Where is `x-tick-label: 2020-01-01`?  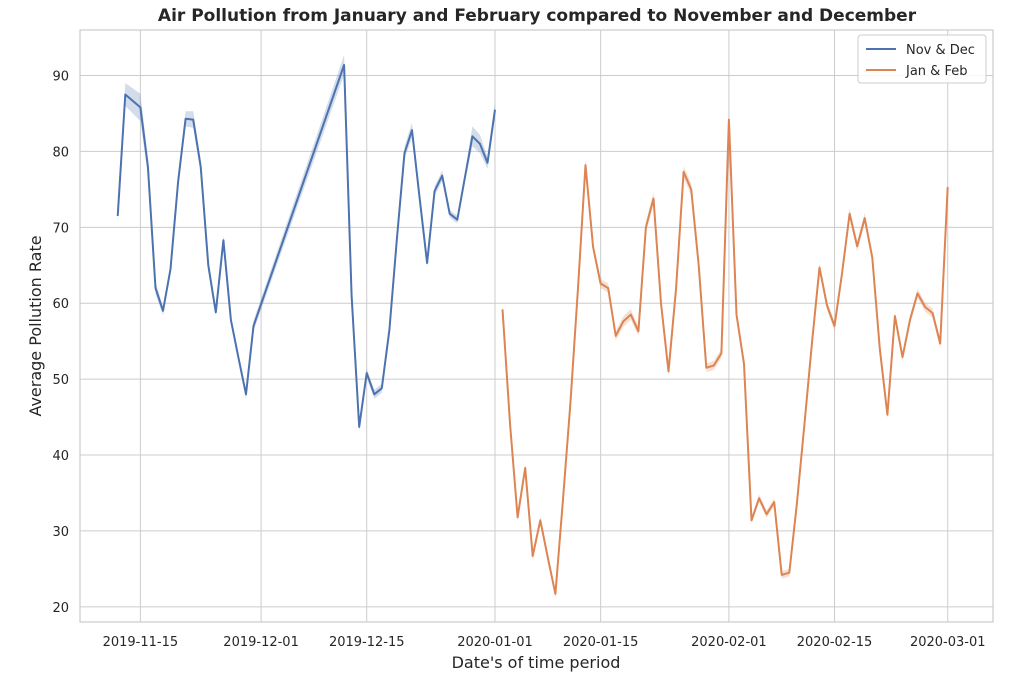
x-tick-label: 2020-01-01 is located at coordinates (495, 642).